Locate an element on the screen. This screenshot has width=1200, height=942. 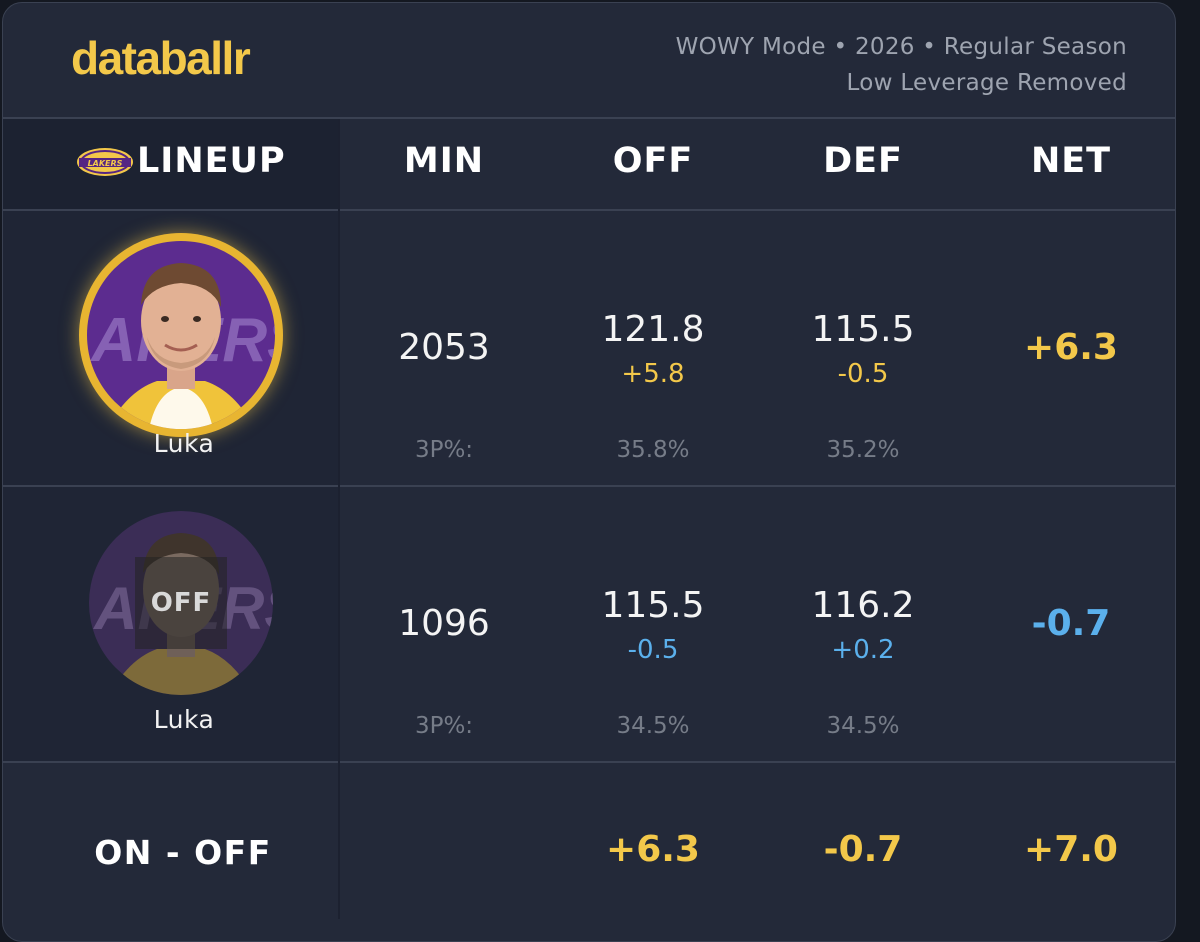
lakers-logo-icon: LAKERS is located at coordinates (105, 162).